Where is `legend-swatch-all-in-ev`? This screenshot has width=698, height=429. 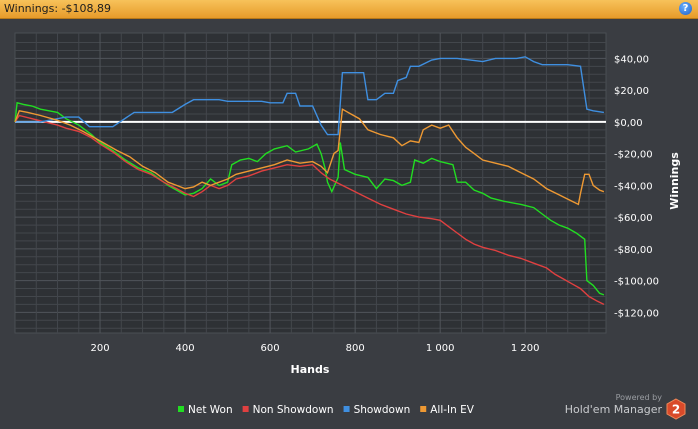
legend-swatch-all-in-ev is located at coordinates (423, 409).